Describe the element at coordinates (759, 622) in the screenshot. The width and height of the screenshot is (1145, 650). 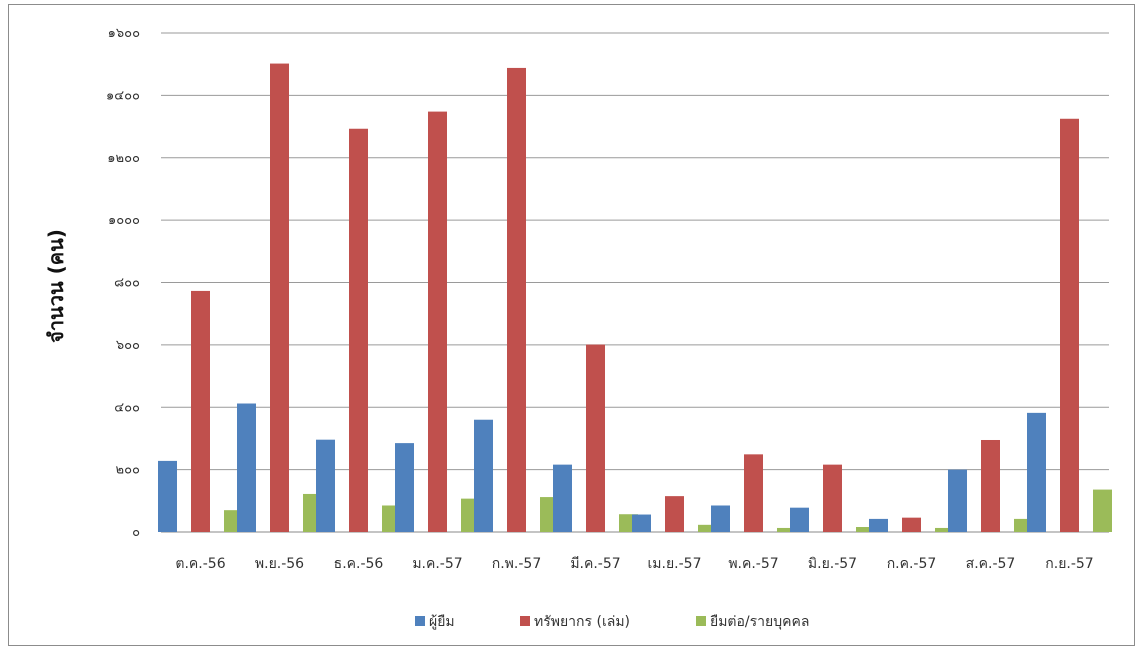
I see `legend-label: ยืมต่อ/รายบุคคล` at that location.